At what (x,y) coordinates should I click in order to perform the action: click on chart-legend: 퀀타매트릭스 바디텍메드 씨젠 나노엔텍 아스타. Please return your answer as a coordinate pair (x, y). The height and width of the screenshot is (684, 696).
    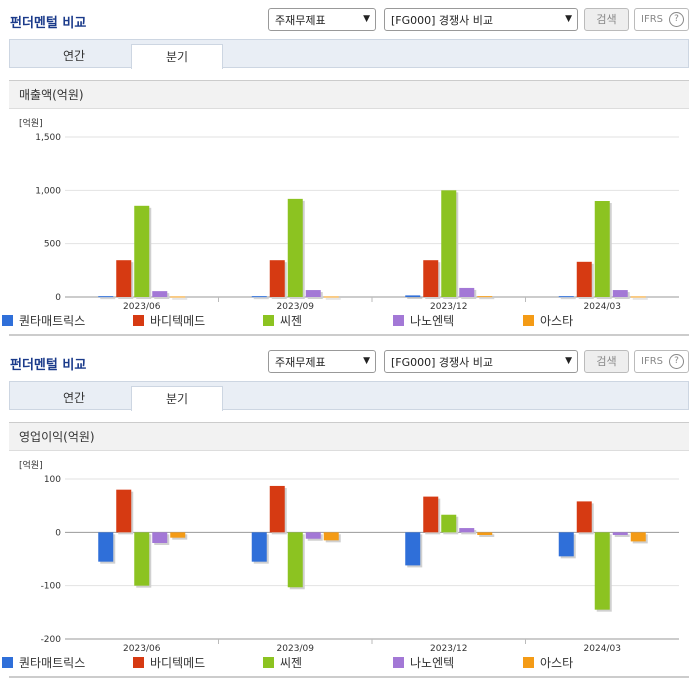
    Looking at the image, I should click on (346, 320).